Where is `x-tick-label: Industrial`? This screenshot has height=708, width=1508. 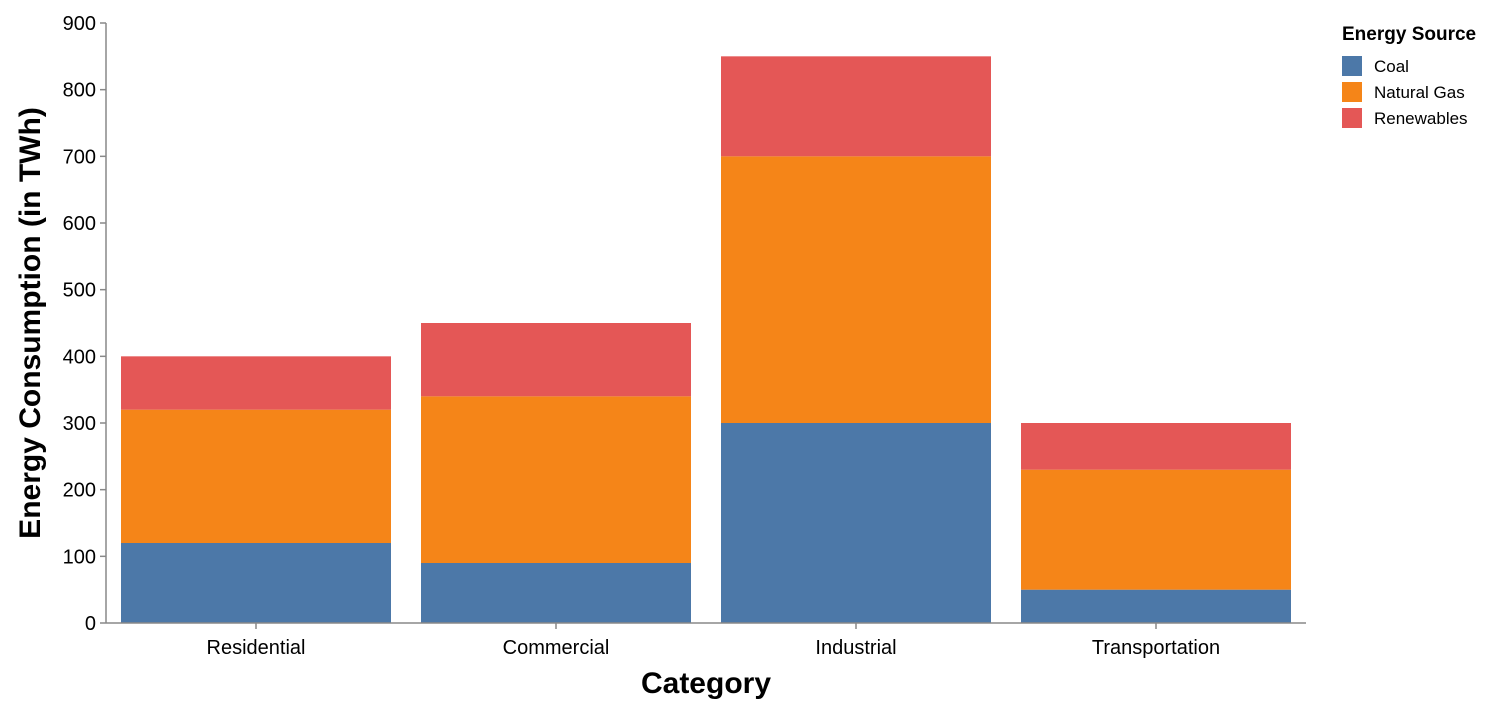
x-tick-label: Industrial is located at coordinates (855, 648).